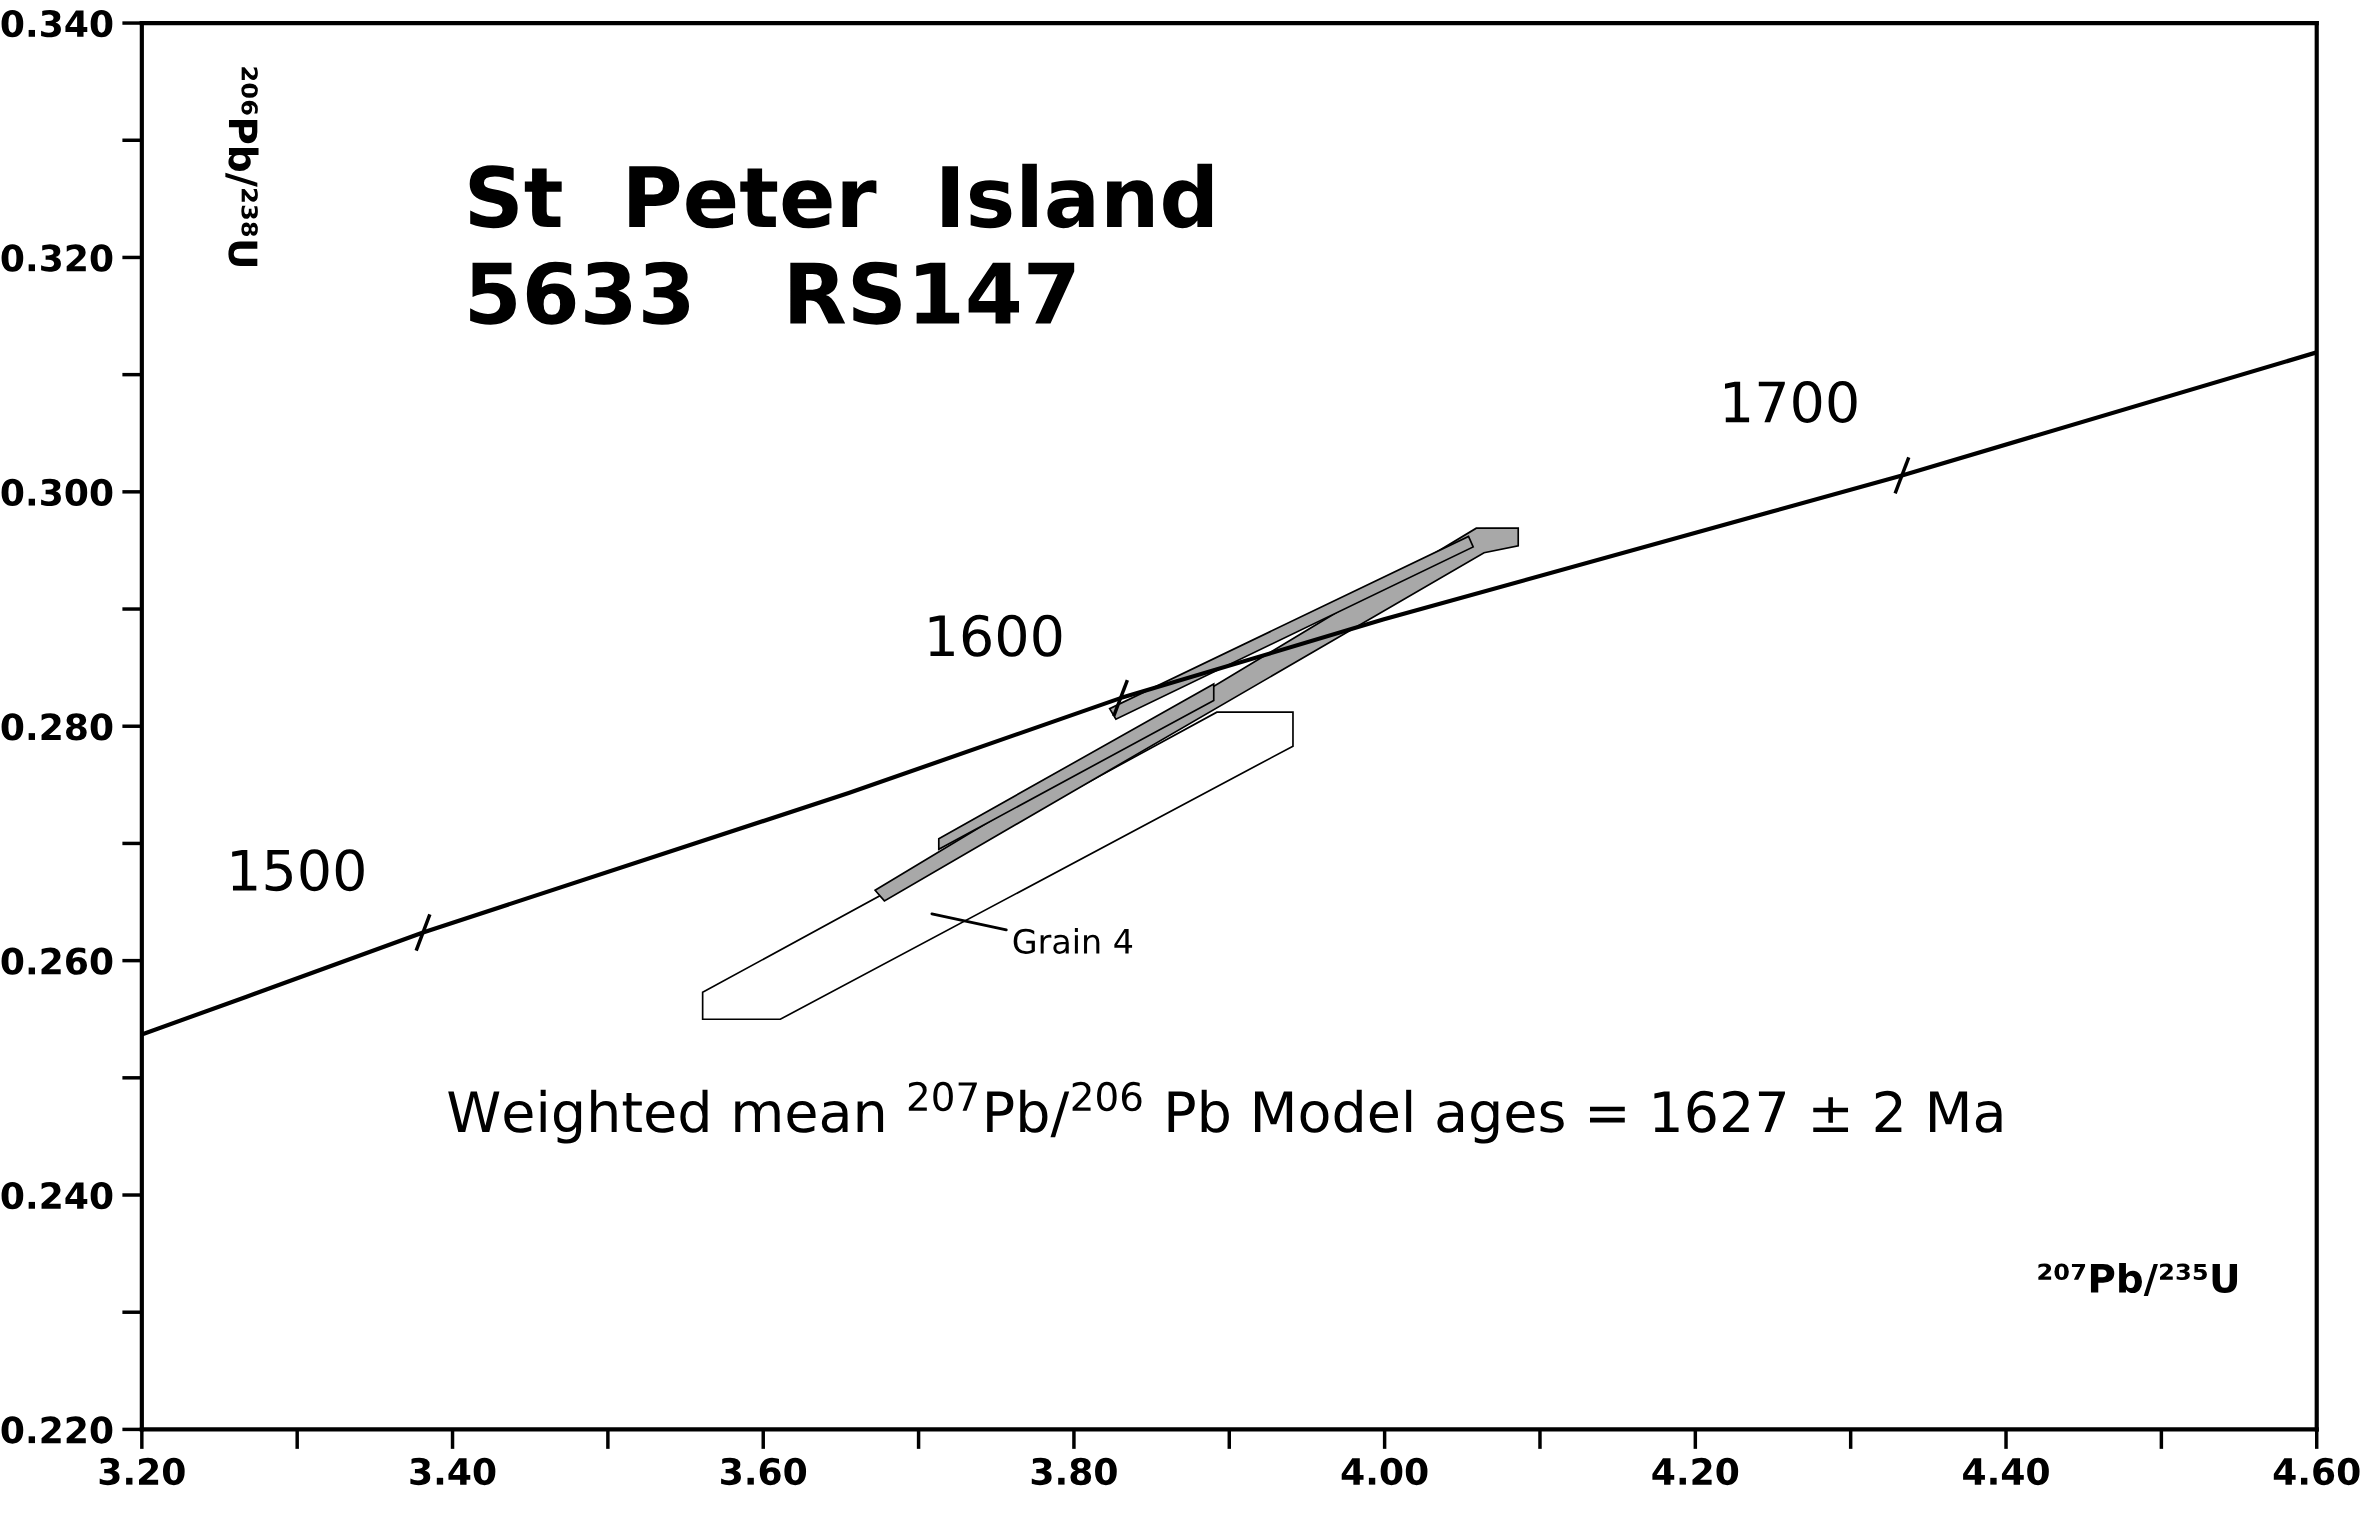 This screenshot has height=1537, width=2364. What do you see at coordinates (995, 635) in the screenshot?
I see `annotation: 1600` at bounding box center [995, 635].